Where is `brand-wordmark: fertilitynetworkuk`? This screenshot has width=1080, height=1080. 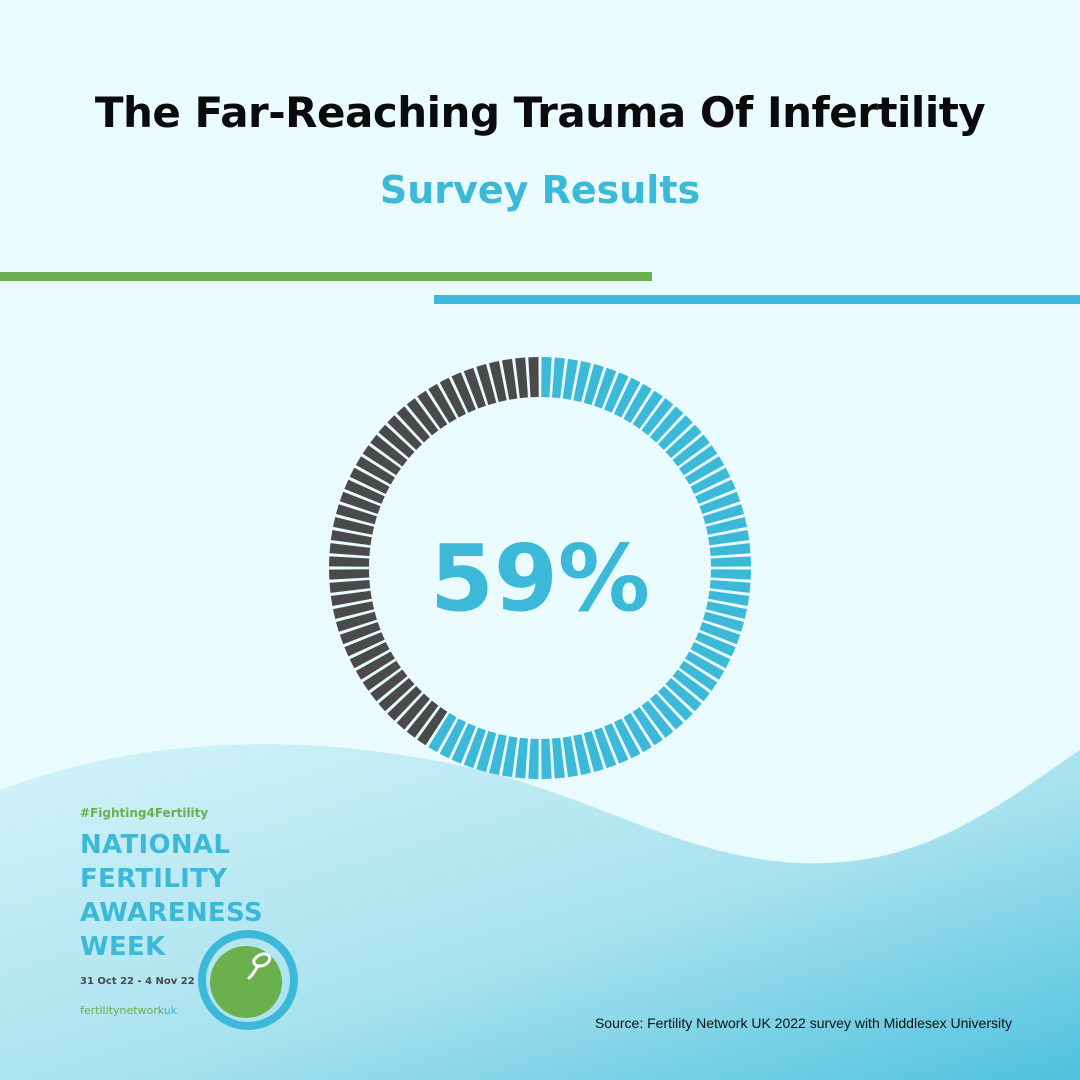
brand-wordmark: fertilitynetworkuk is located at coordinates (128, 1010).